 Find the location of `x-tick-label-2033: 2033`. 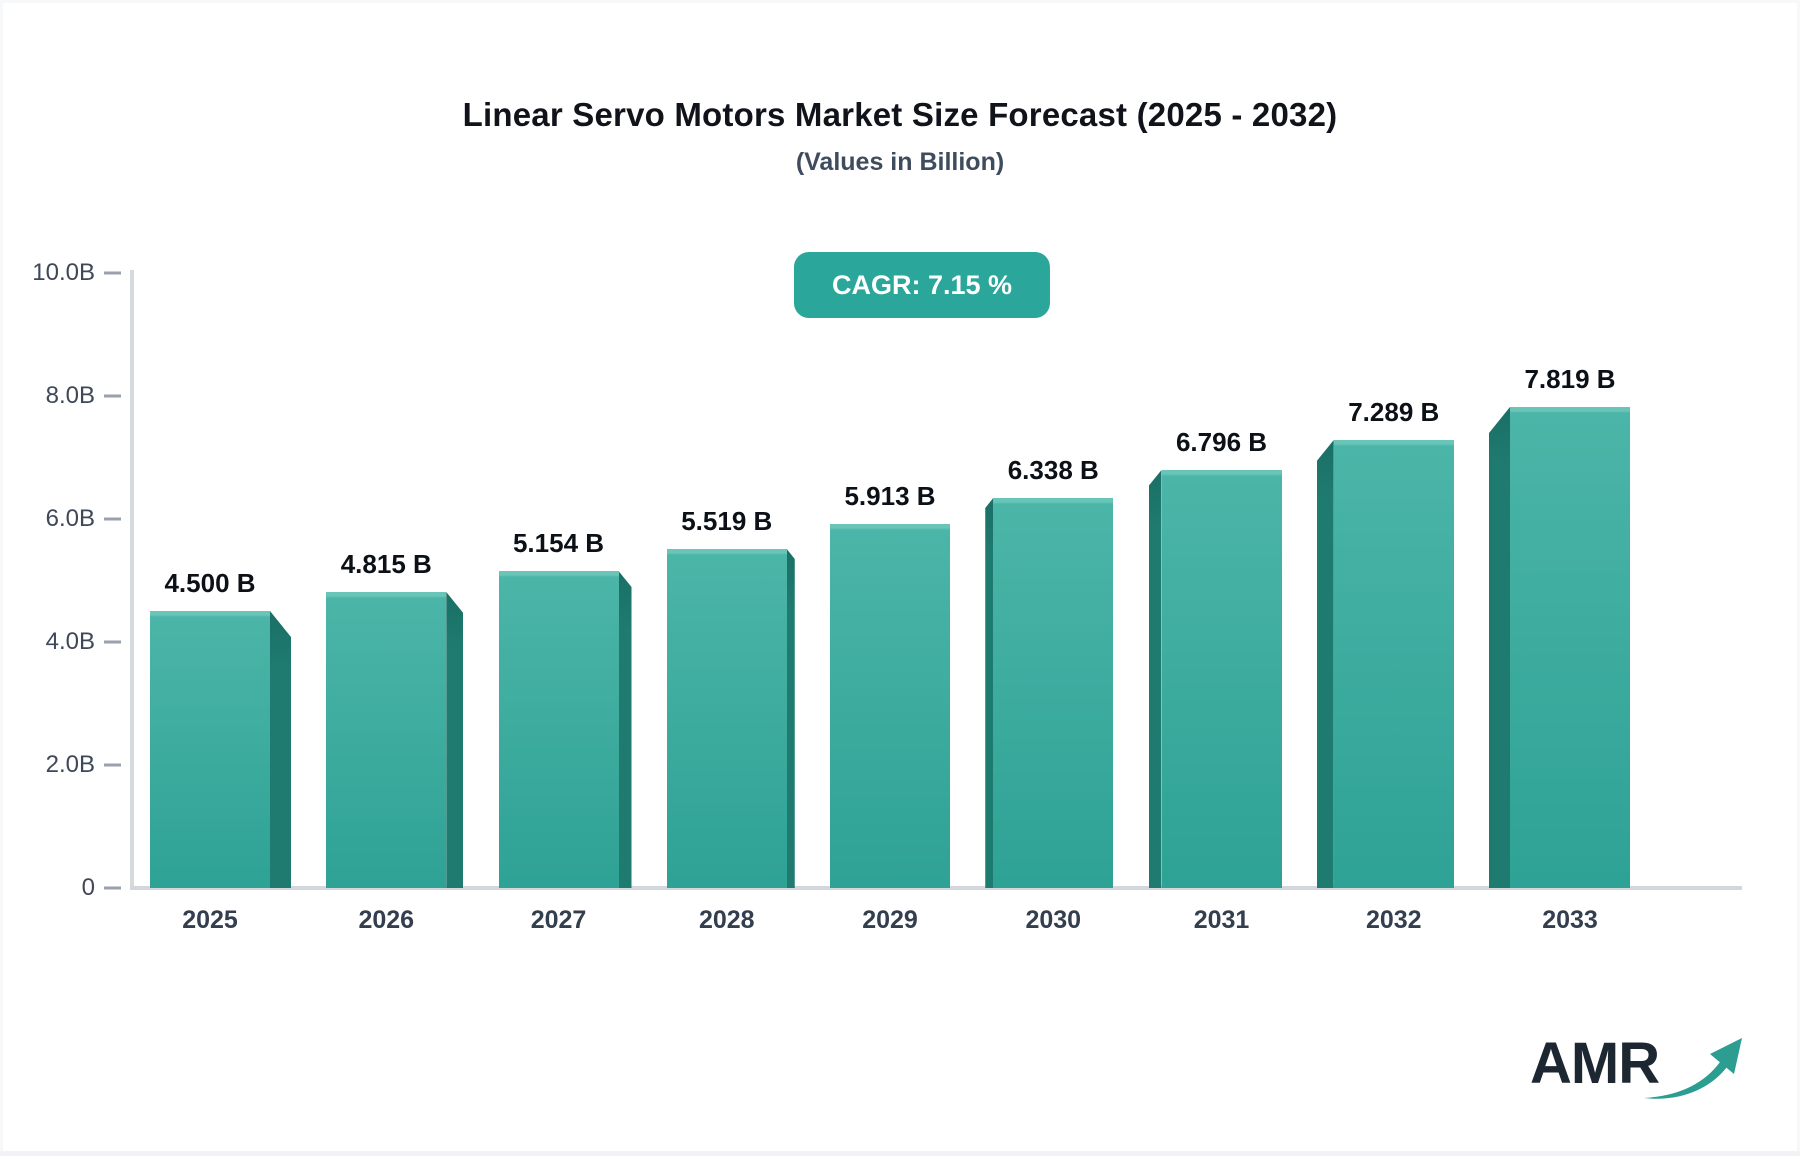

x-tick-label-2033: 2033 is located at coordinates (1570, 920).